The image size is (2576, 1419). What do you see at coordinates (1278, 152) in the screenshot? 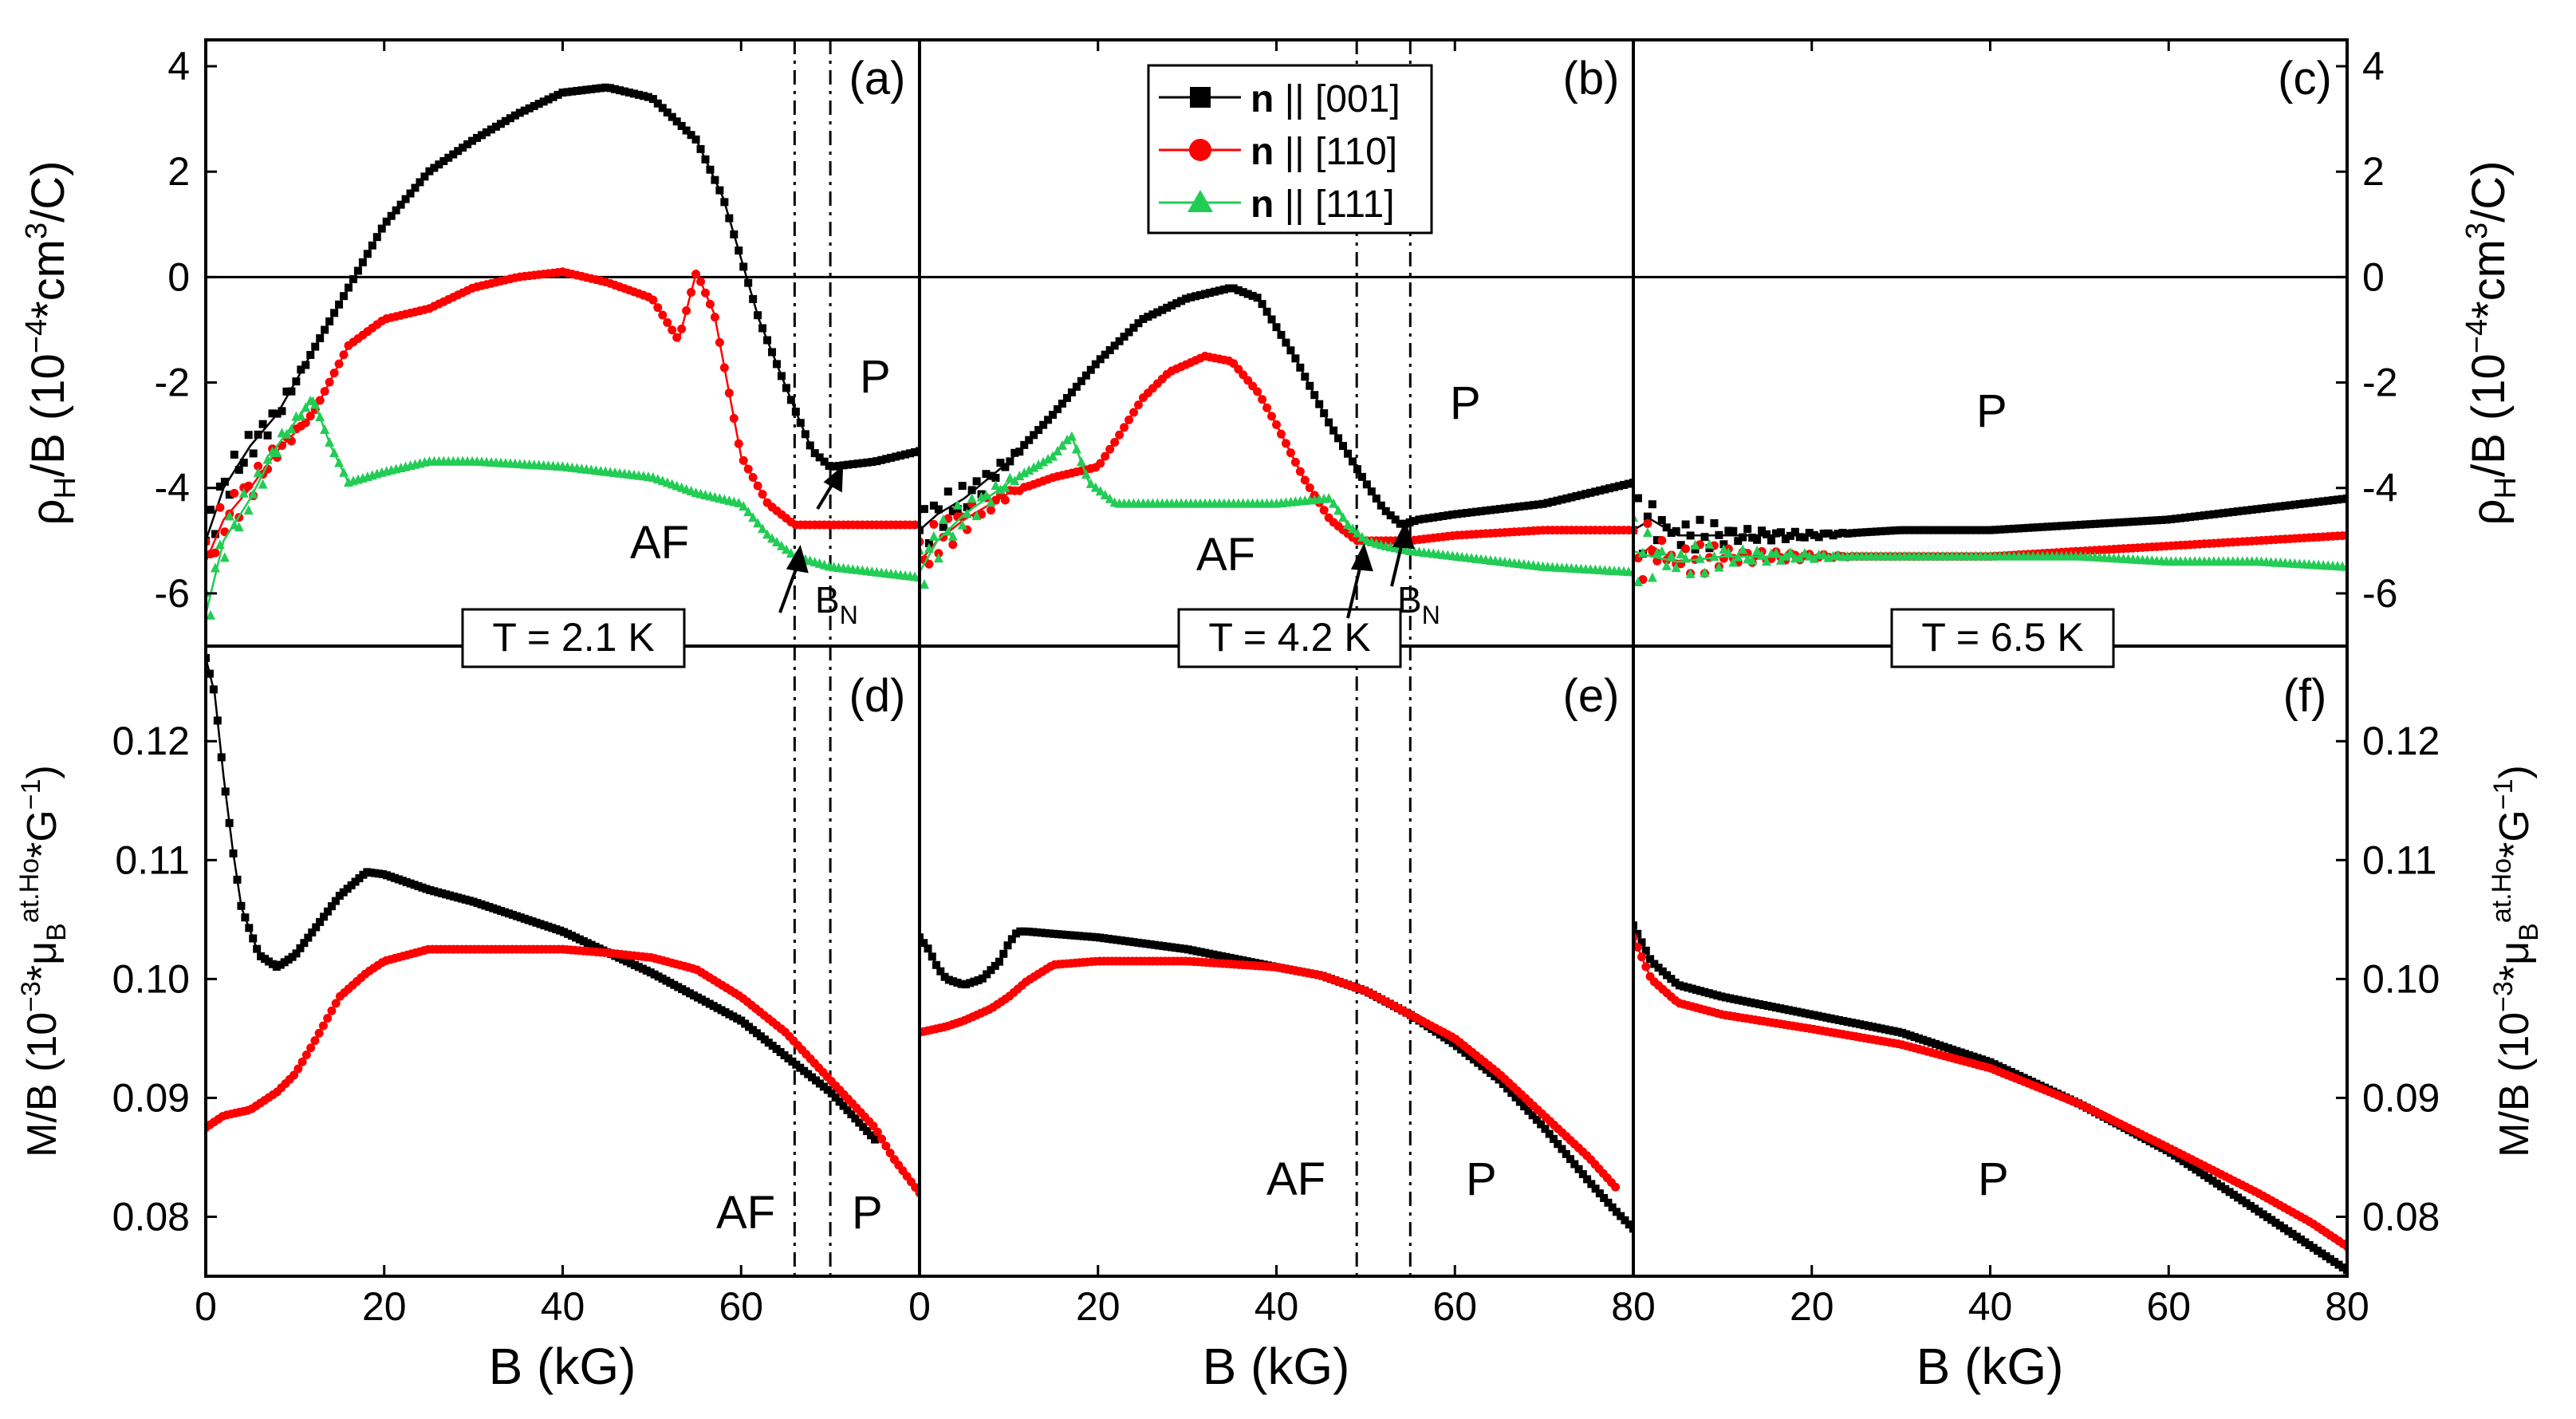
I see `legend-item-110: n || [110]` at bounding box center [1278, 152].